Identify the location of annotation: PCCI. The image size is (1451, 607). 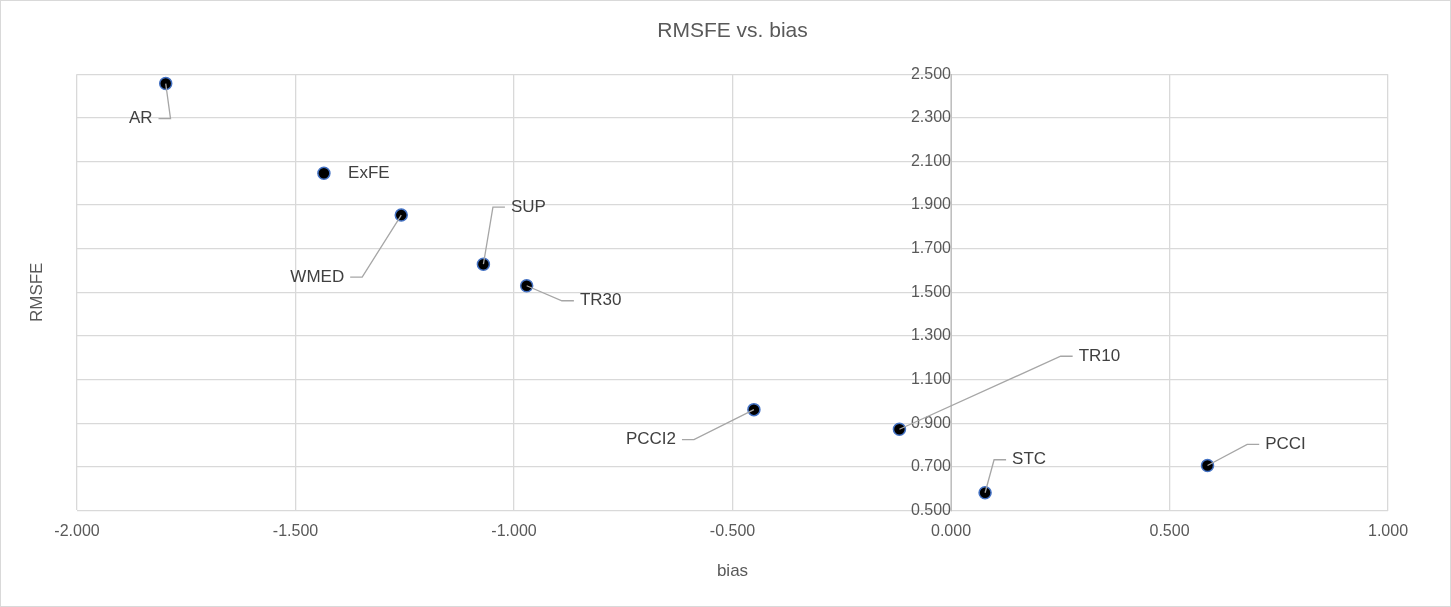
(1285, 444).